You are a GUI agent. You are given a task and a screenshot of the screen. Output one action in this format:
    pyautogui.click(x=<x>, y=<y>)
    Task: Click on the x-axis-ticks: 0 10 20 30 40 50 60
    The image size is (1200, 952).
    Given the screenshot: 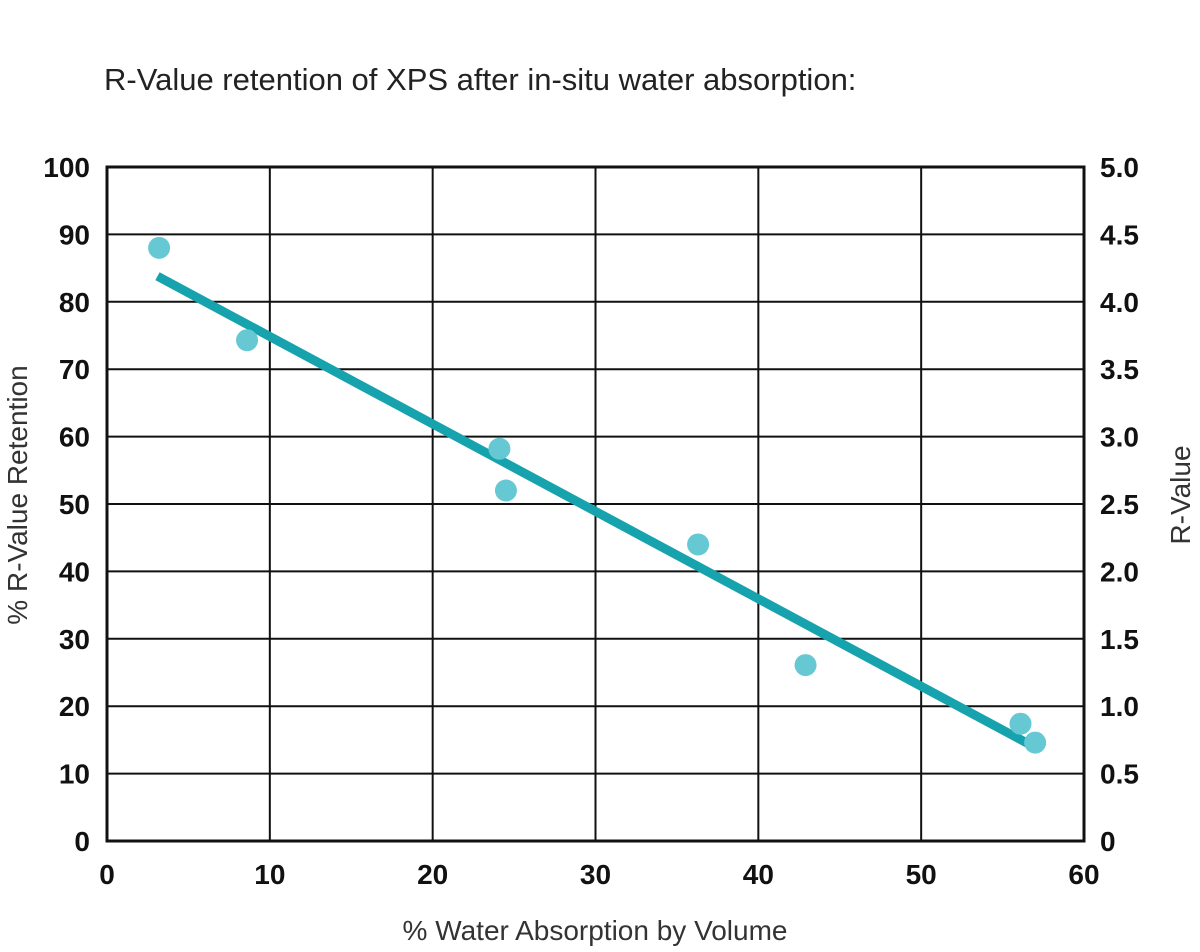 What is the action you would take?
    pyautogui.click(x=599, y=874)
    